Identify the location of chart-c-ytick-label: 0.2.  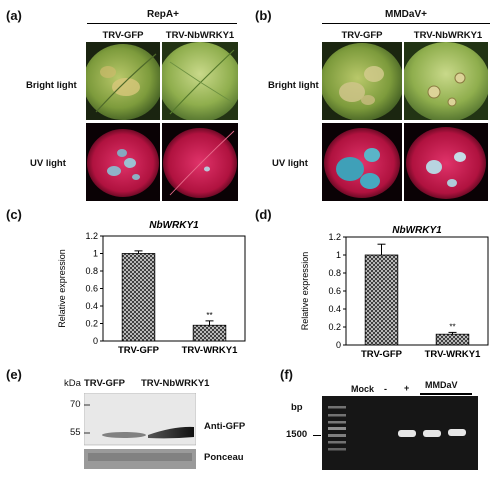
(91, 324).